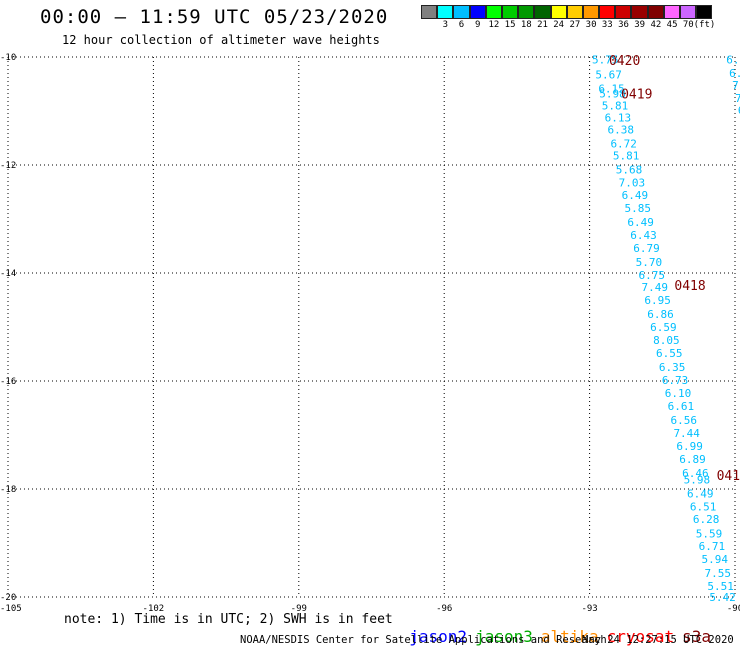 This screenshot has height=650, width=740. What do you see at coordinates (611, 88) in the screenshot?
I see `swh-value: 6.15` at bounding box center [611, 88].